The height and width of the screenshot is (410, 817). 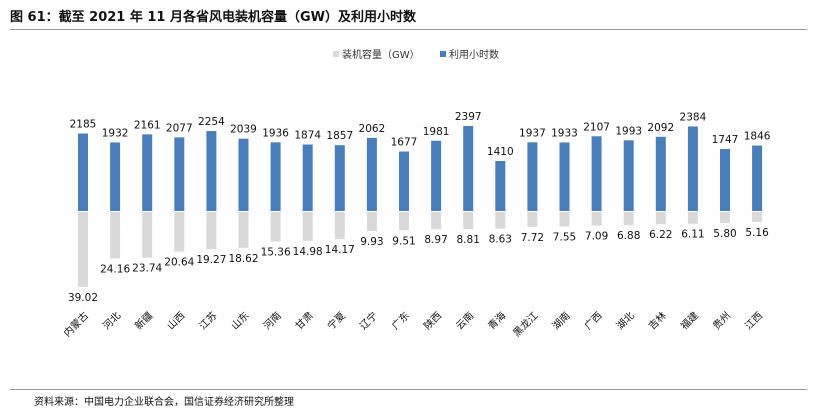 I want to click on capacity-value-label: 20.64, so click(x=179, y=263).